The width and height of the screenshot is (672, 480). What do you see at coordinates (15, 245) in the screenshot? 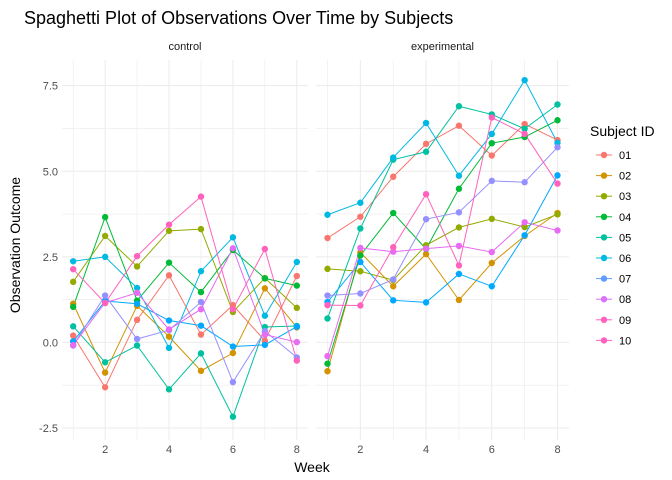
I see `y-axis-label: Observation Outcome` at bounding box center [15, 245].